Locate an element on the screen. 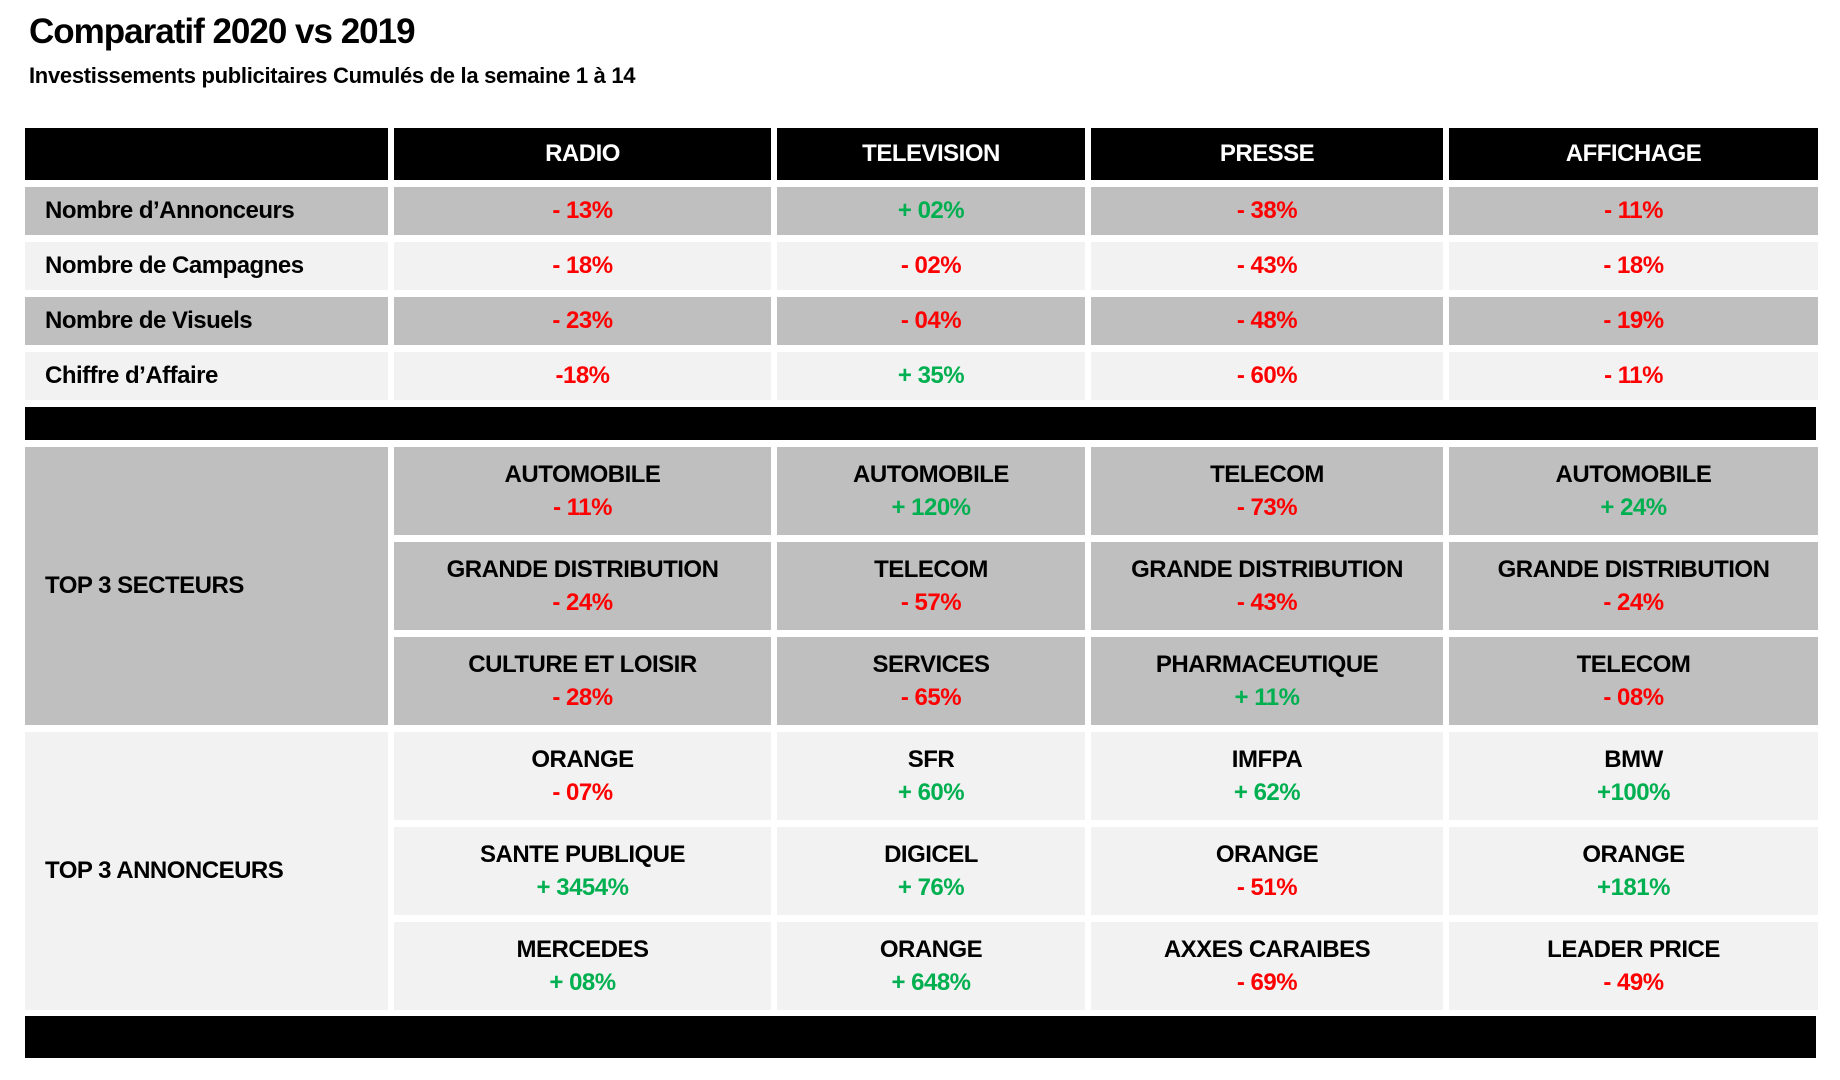 Image resolution: width=1840 pixels, height=1080 pixels. sector-pct: - 73% is located at coordinates (1267, 507).